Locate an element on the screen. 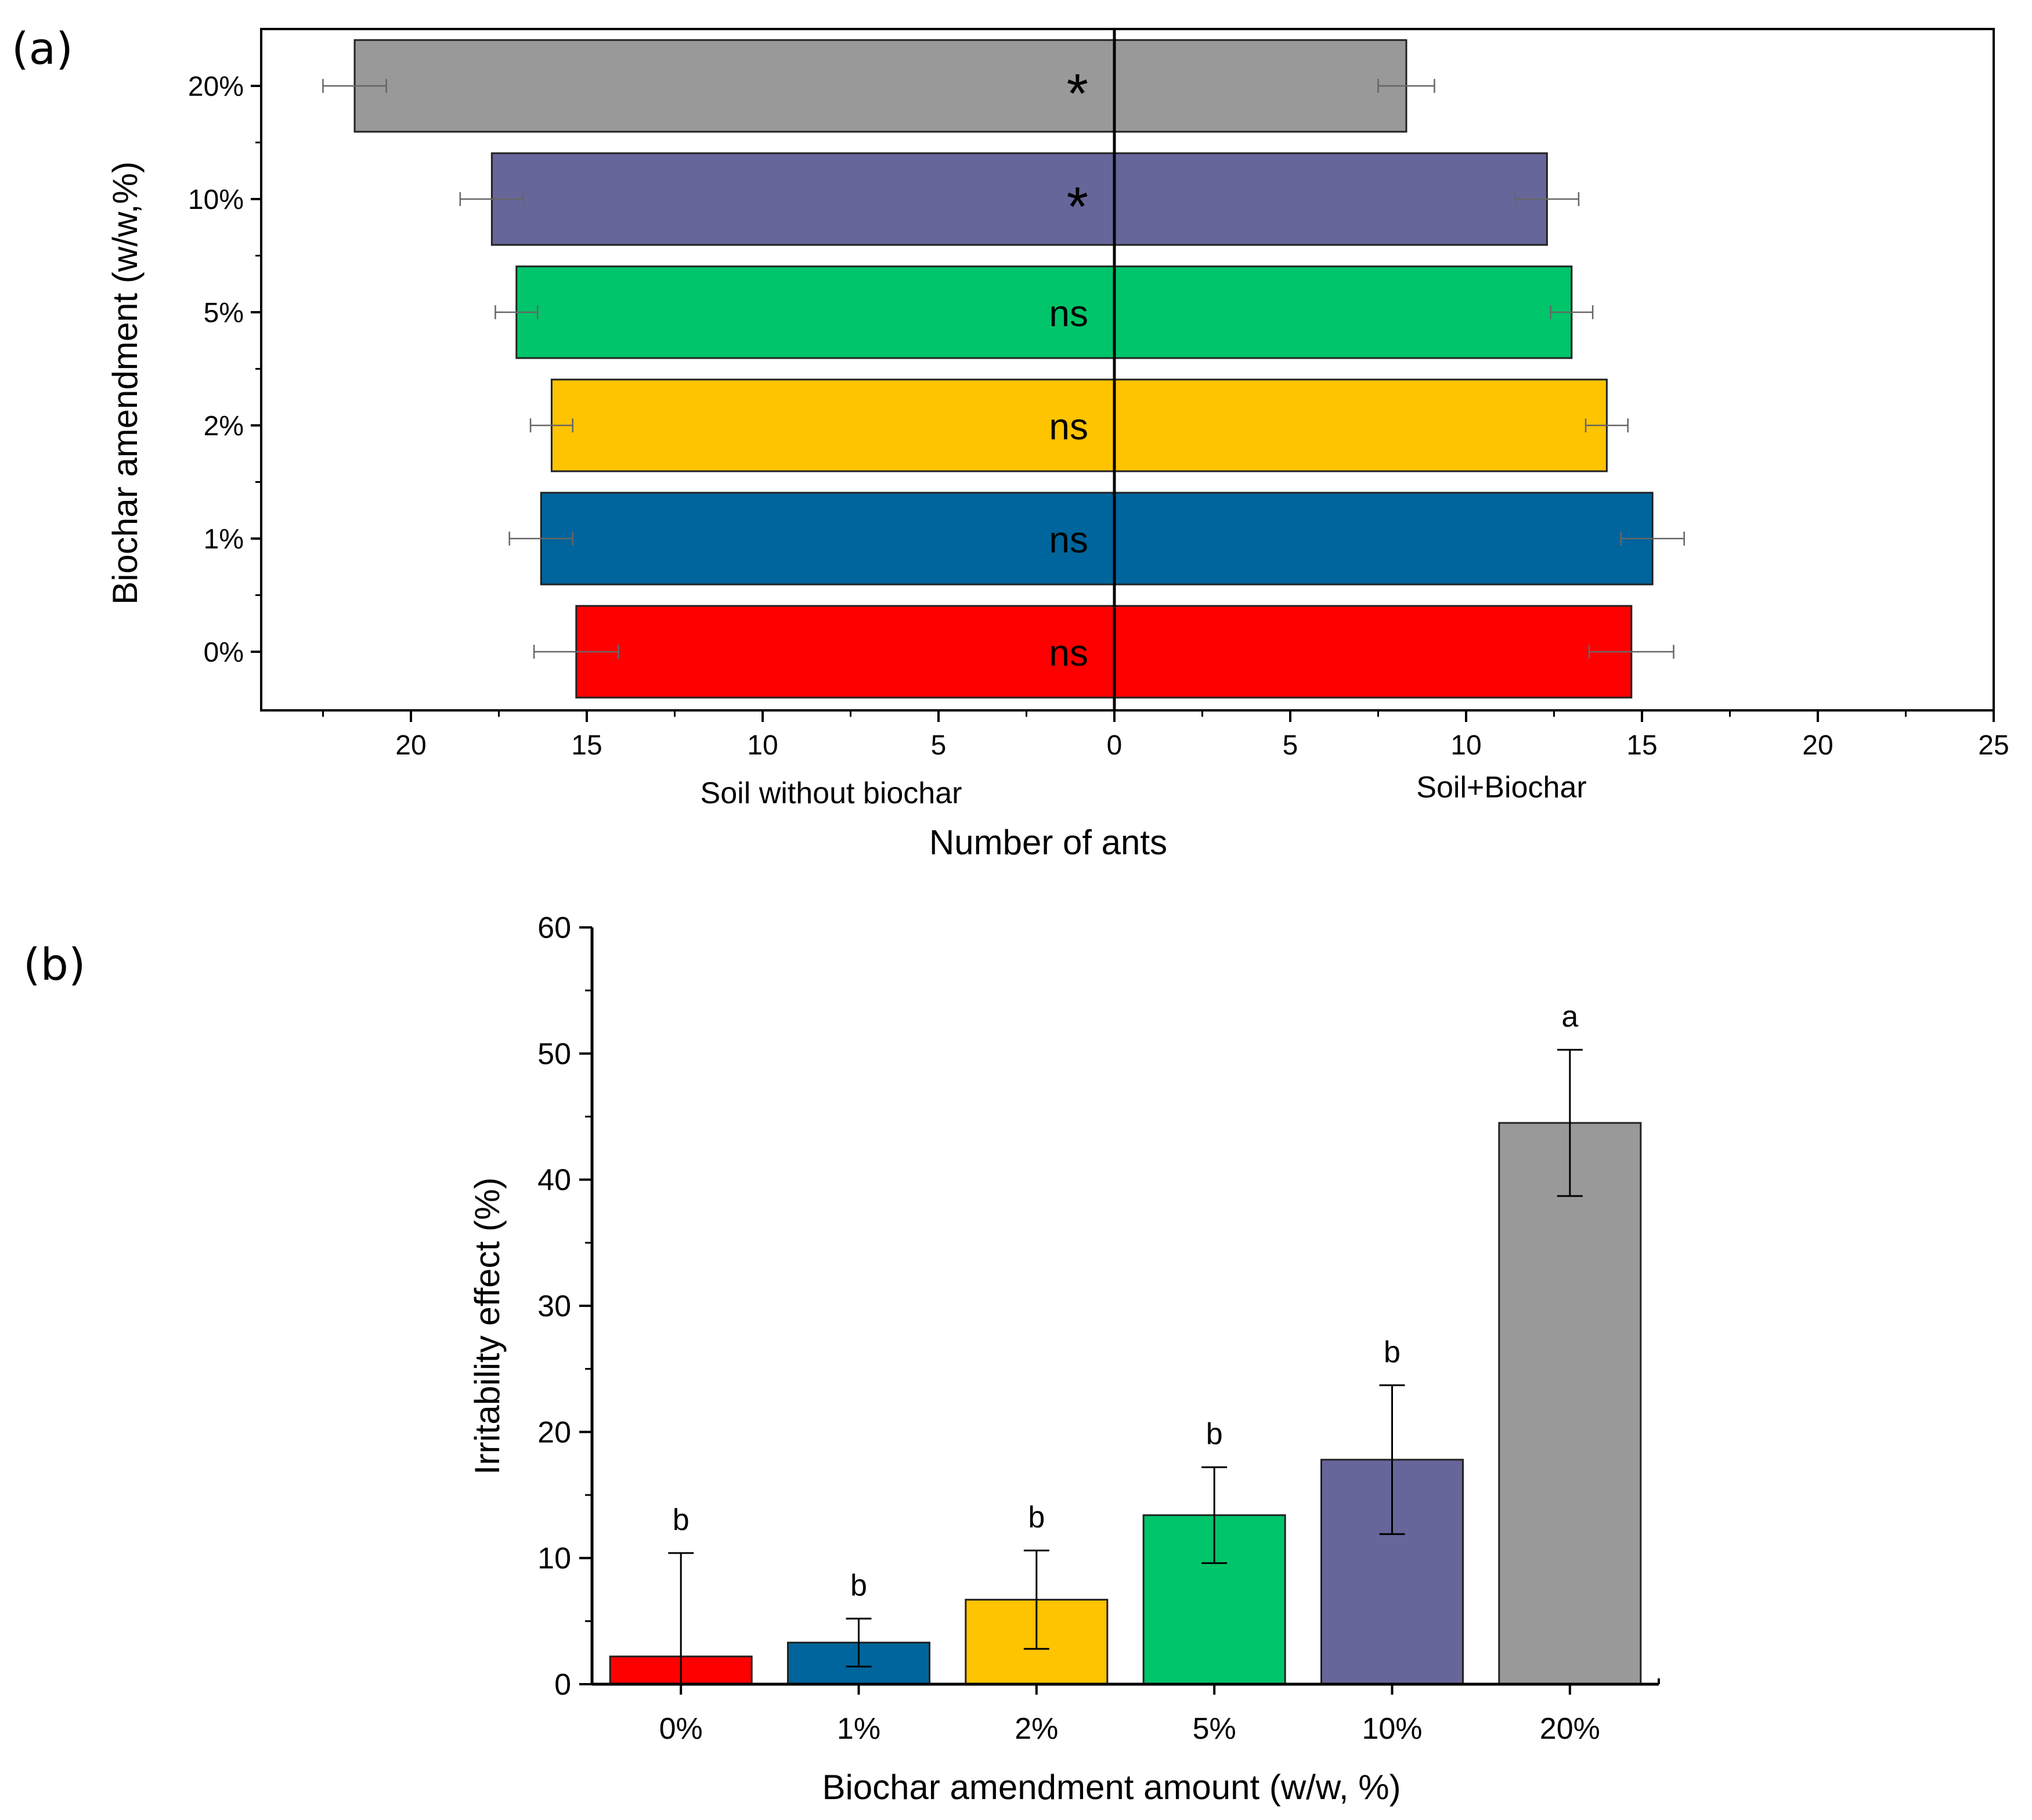 The width and height of the screenshot is (2032, 1820). x-tick-label-right-25: 25 is located at coordinates (1993, 746).